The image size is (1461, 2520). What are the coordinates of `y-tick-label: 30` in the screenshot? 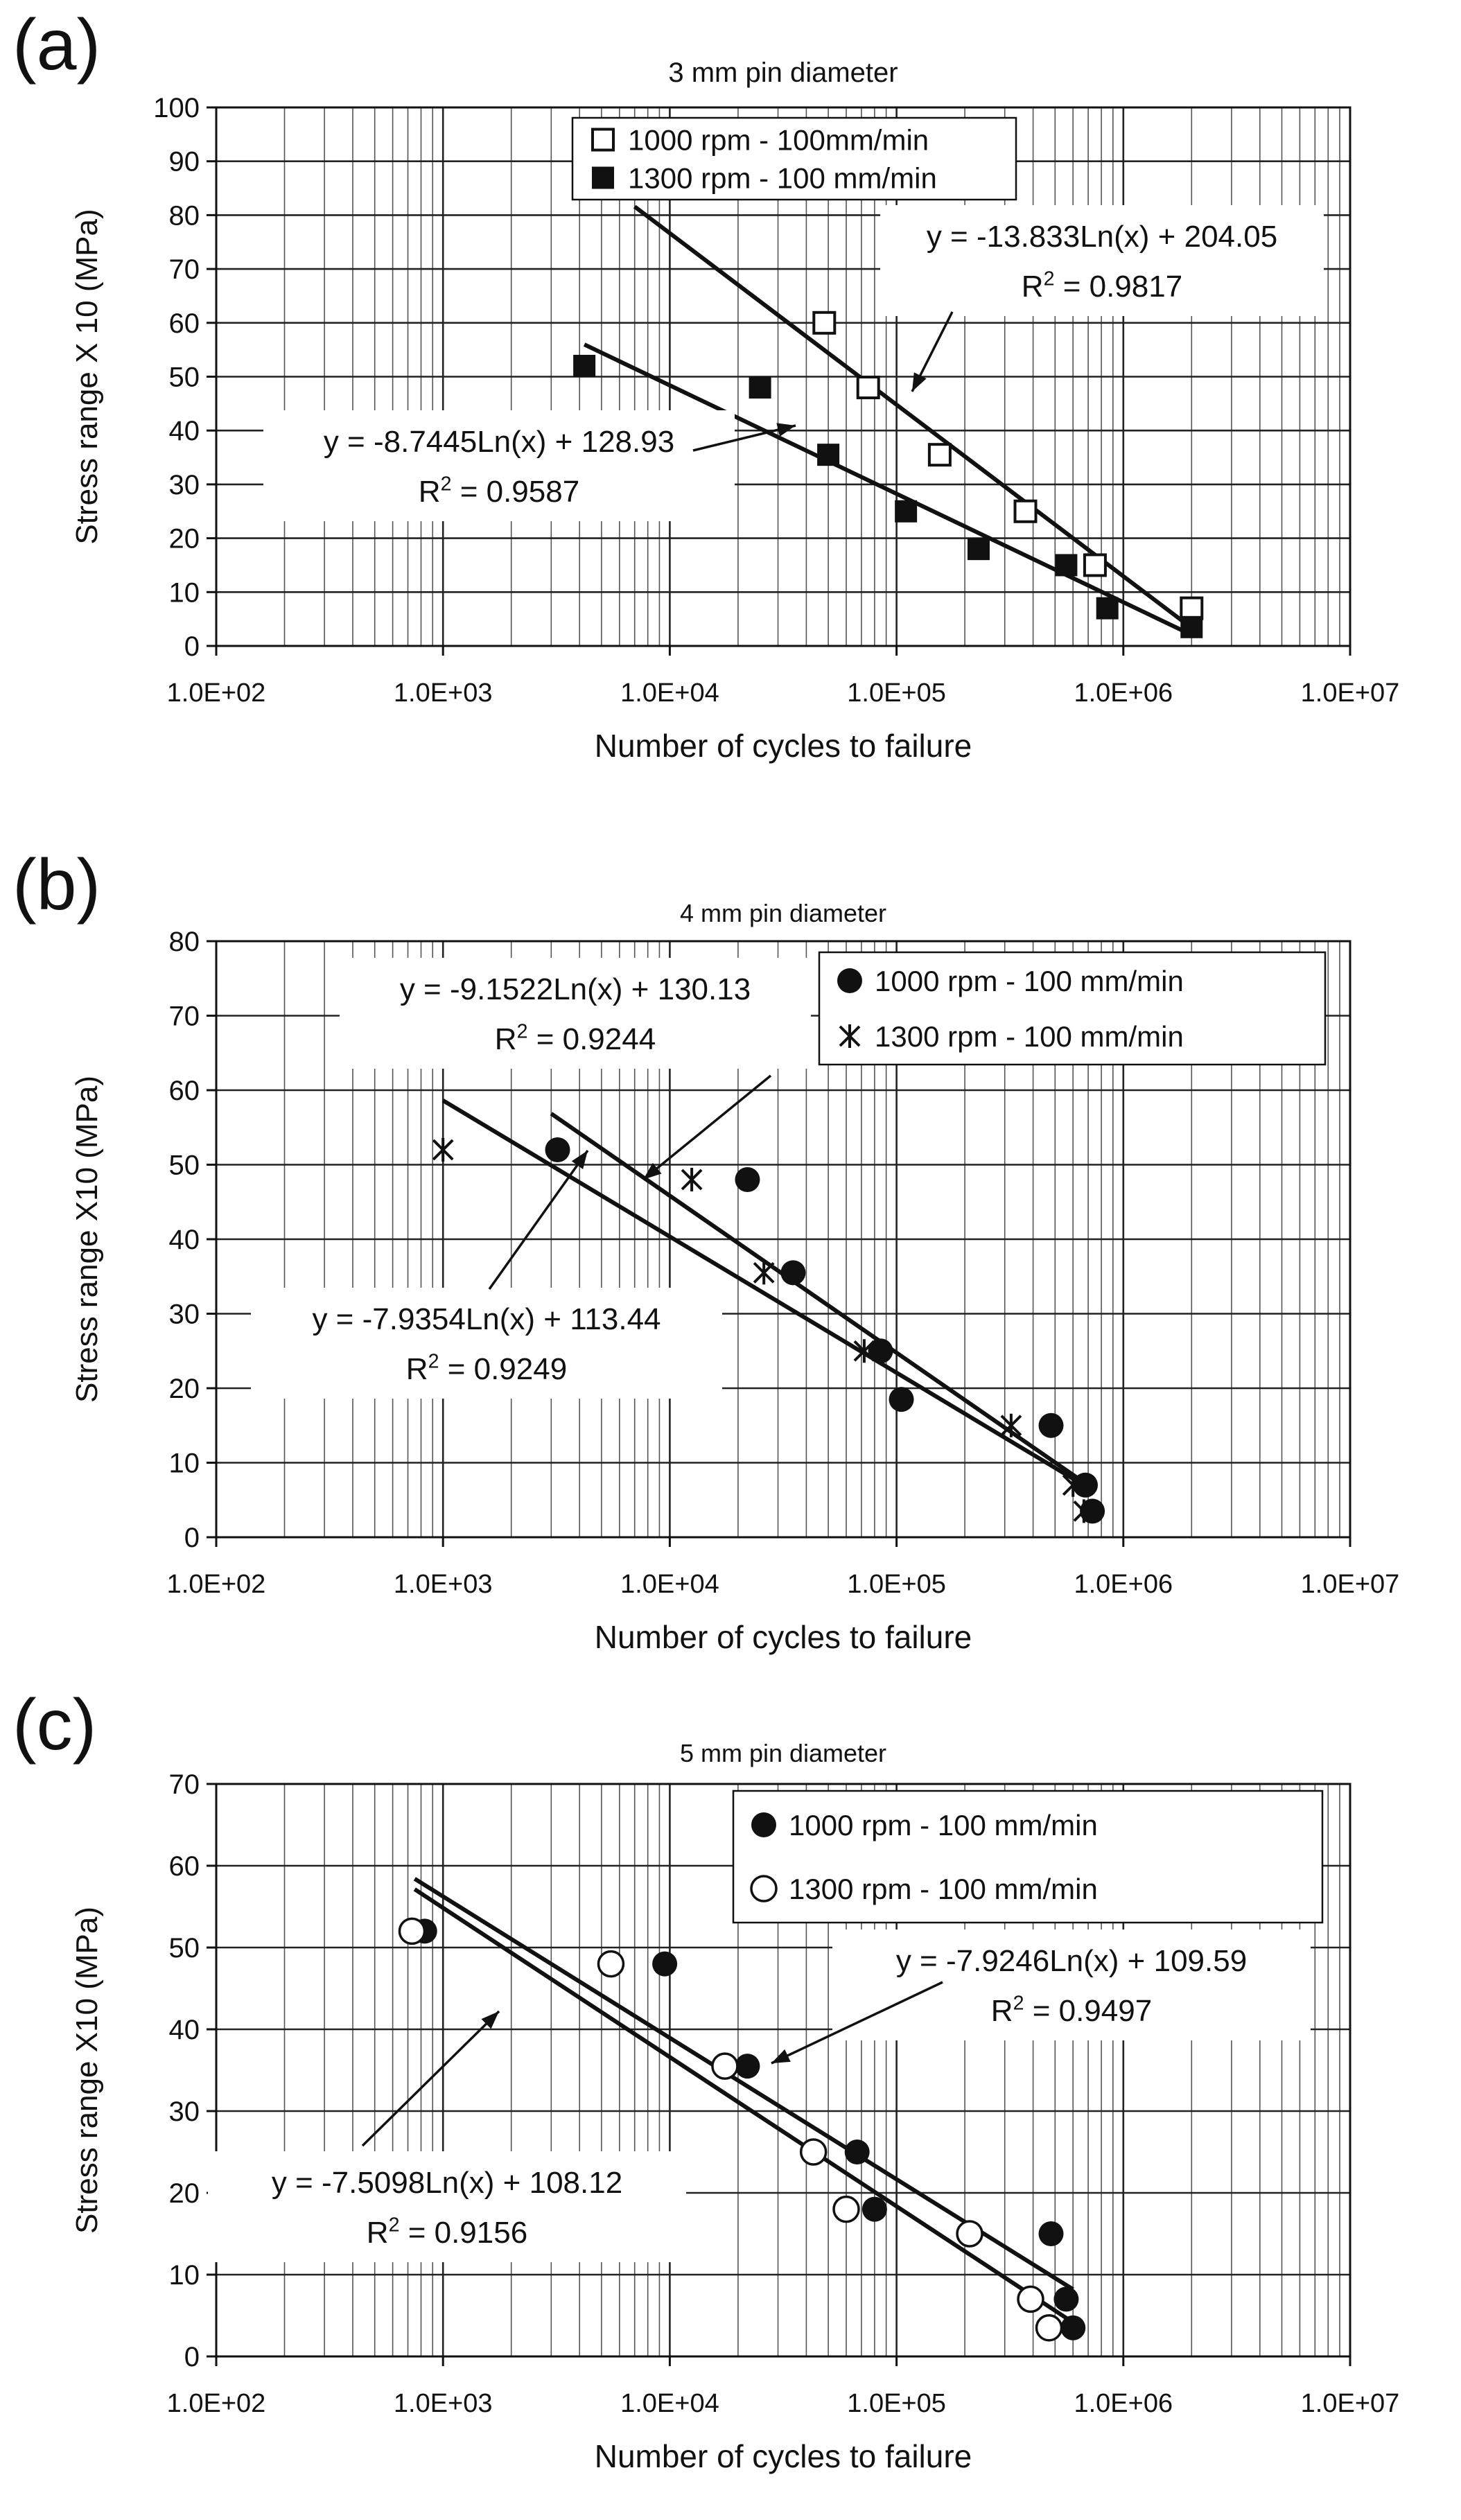 It's located at (184, 485).